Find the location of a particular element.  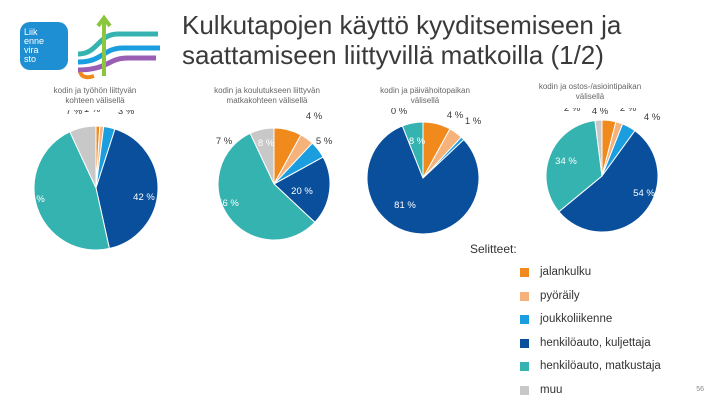

legend-label: henkilöauto, matkustaja is located at coordinates (600, 366).